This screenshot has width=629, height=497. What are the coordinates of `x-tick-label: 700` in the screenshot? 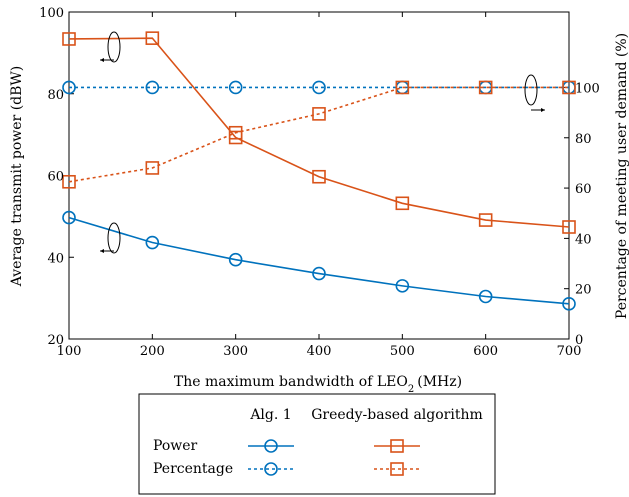 It's located at (569, 351).